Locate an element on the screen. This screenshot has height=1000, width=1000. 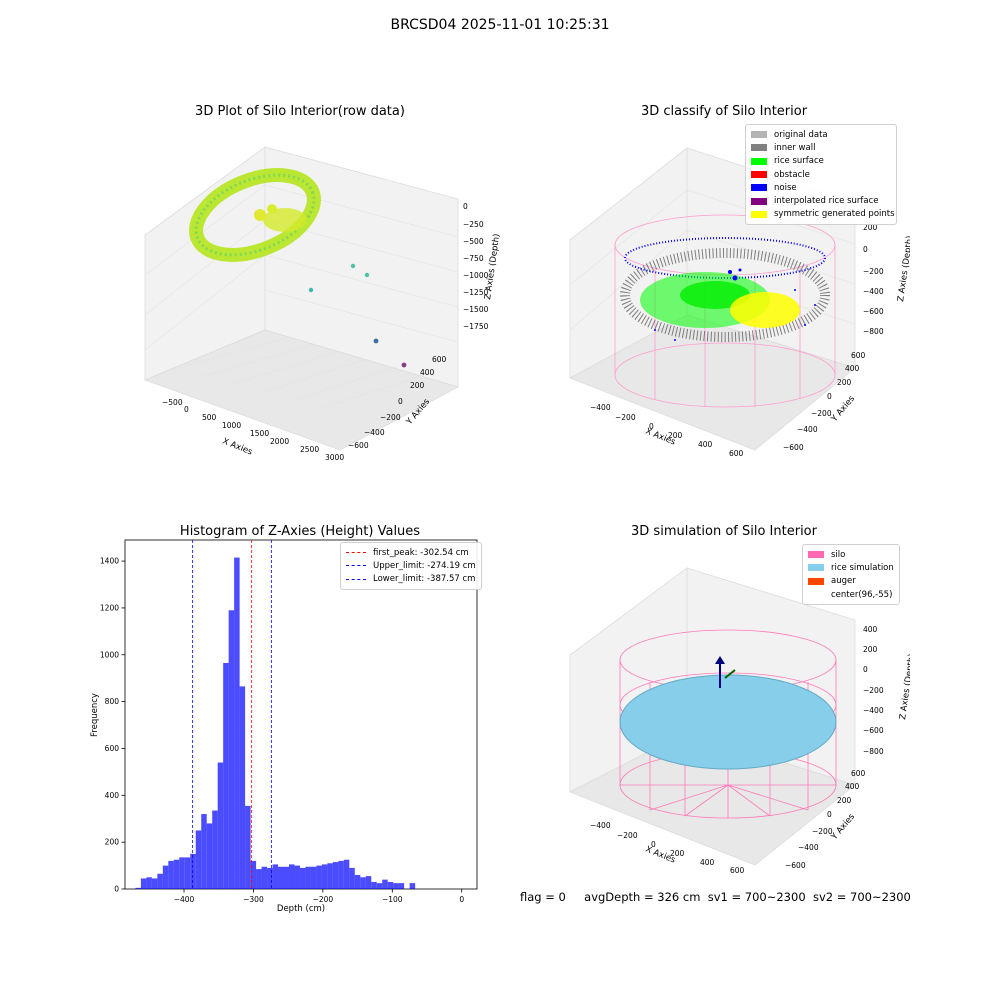
noise-points is located at coordinates (735, 304).